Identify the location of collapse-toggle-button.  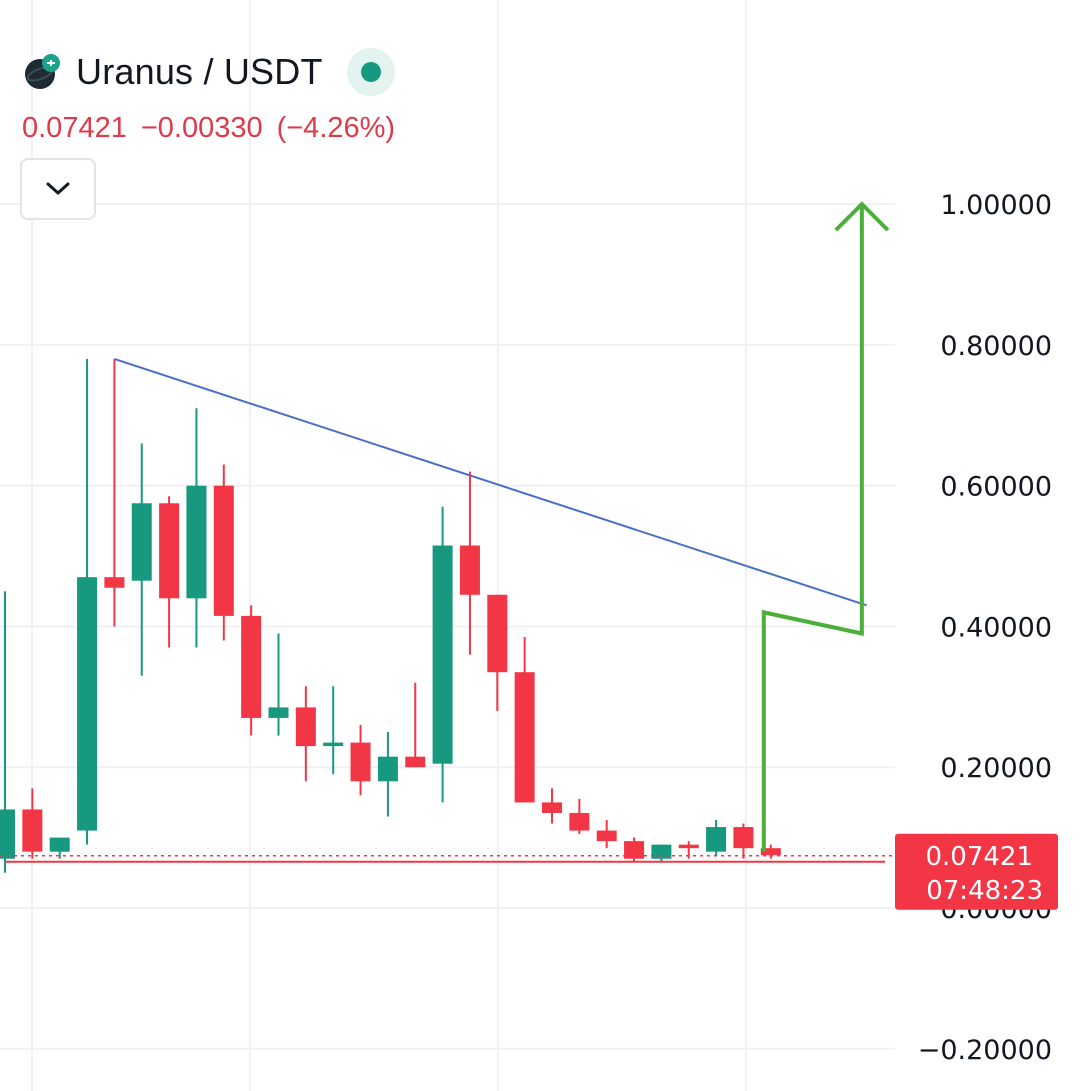
(58, 189).